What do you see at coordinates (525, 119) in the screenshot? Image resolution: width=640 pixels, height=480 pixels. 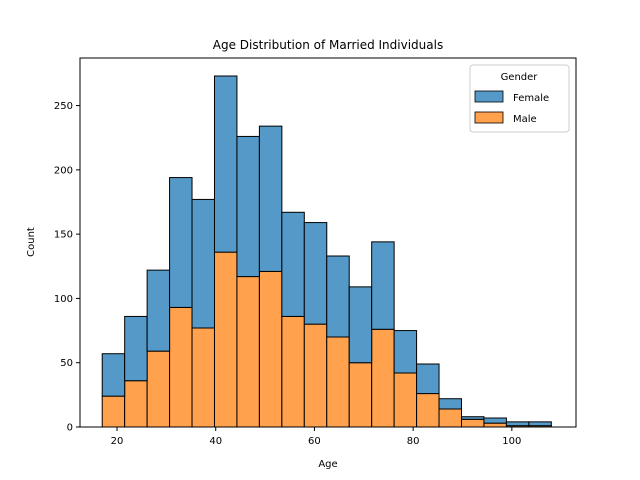 I see `legend-label-male: Male` at bounding box center [525, 119].